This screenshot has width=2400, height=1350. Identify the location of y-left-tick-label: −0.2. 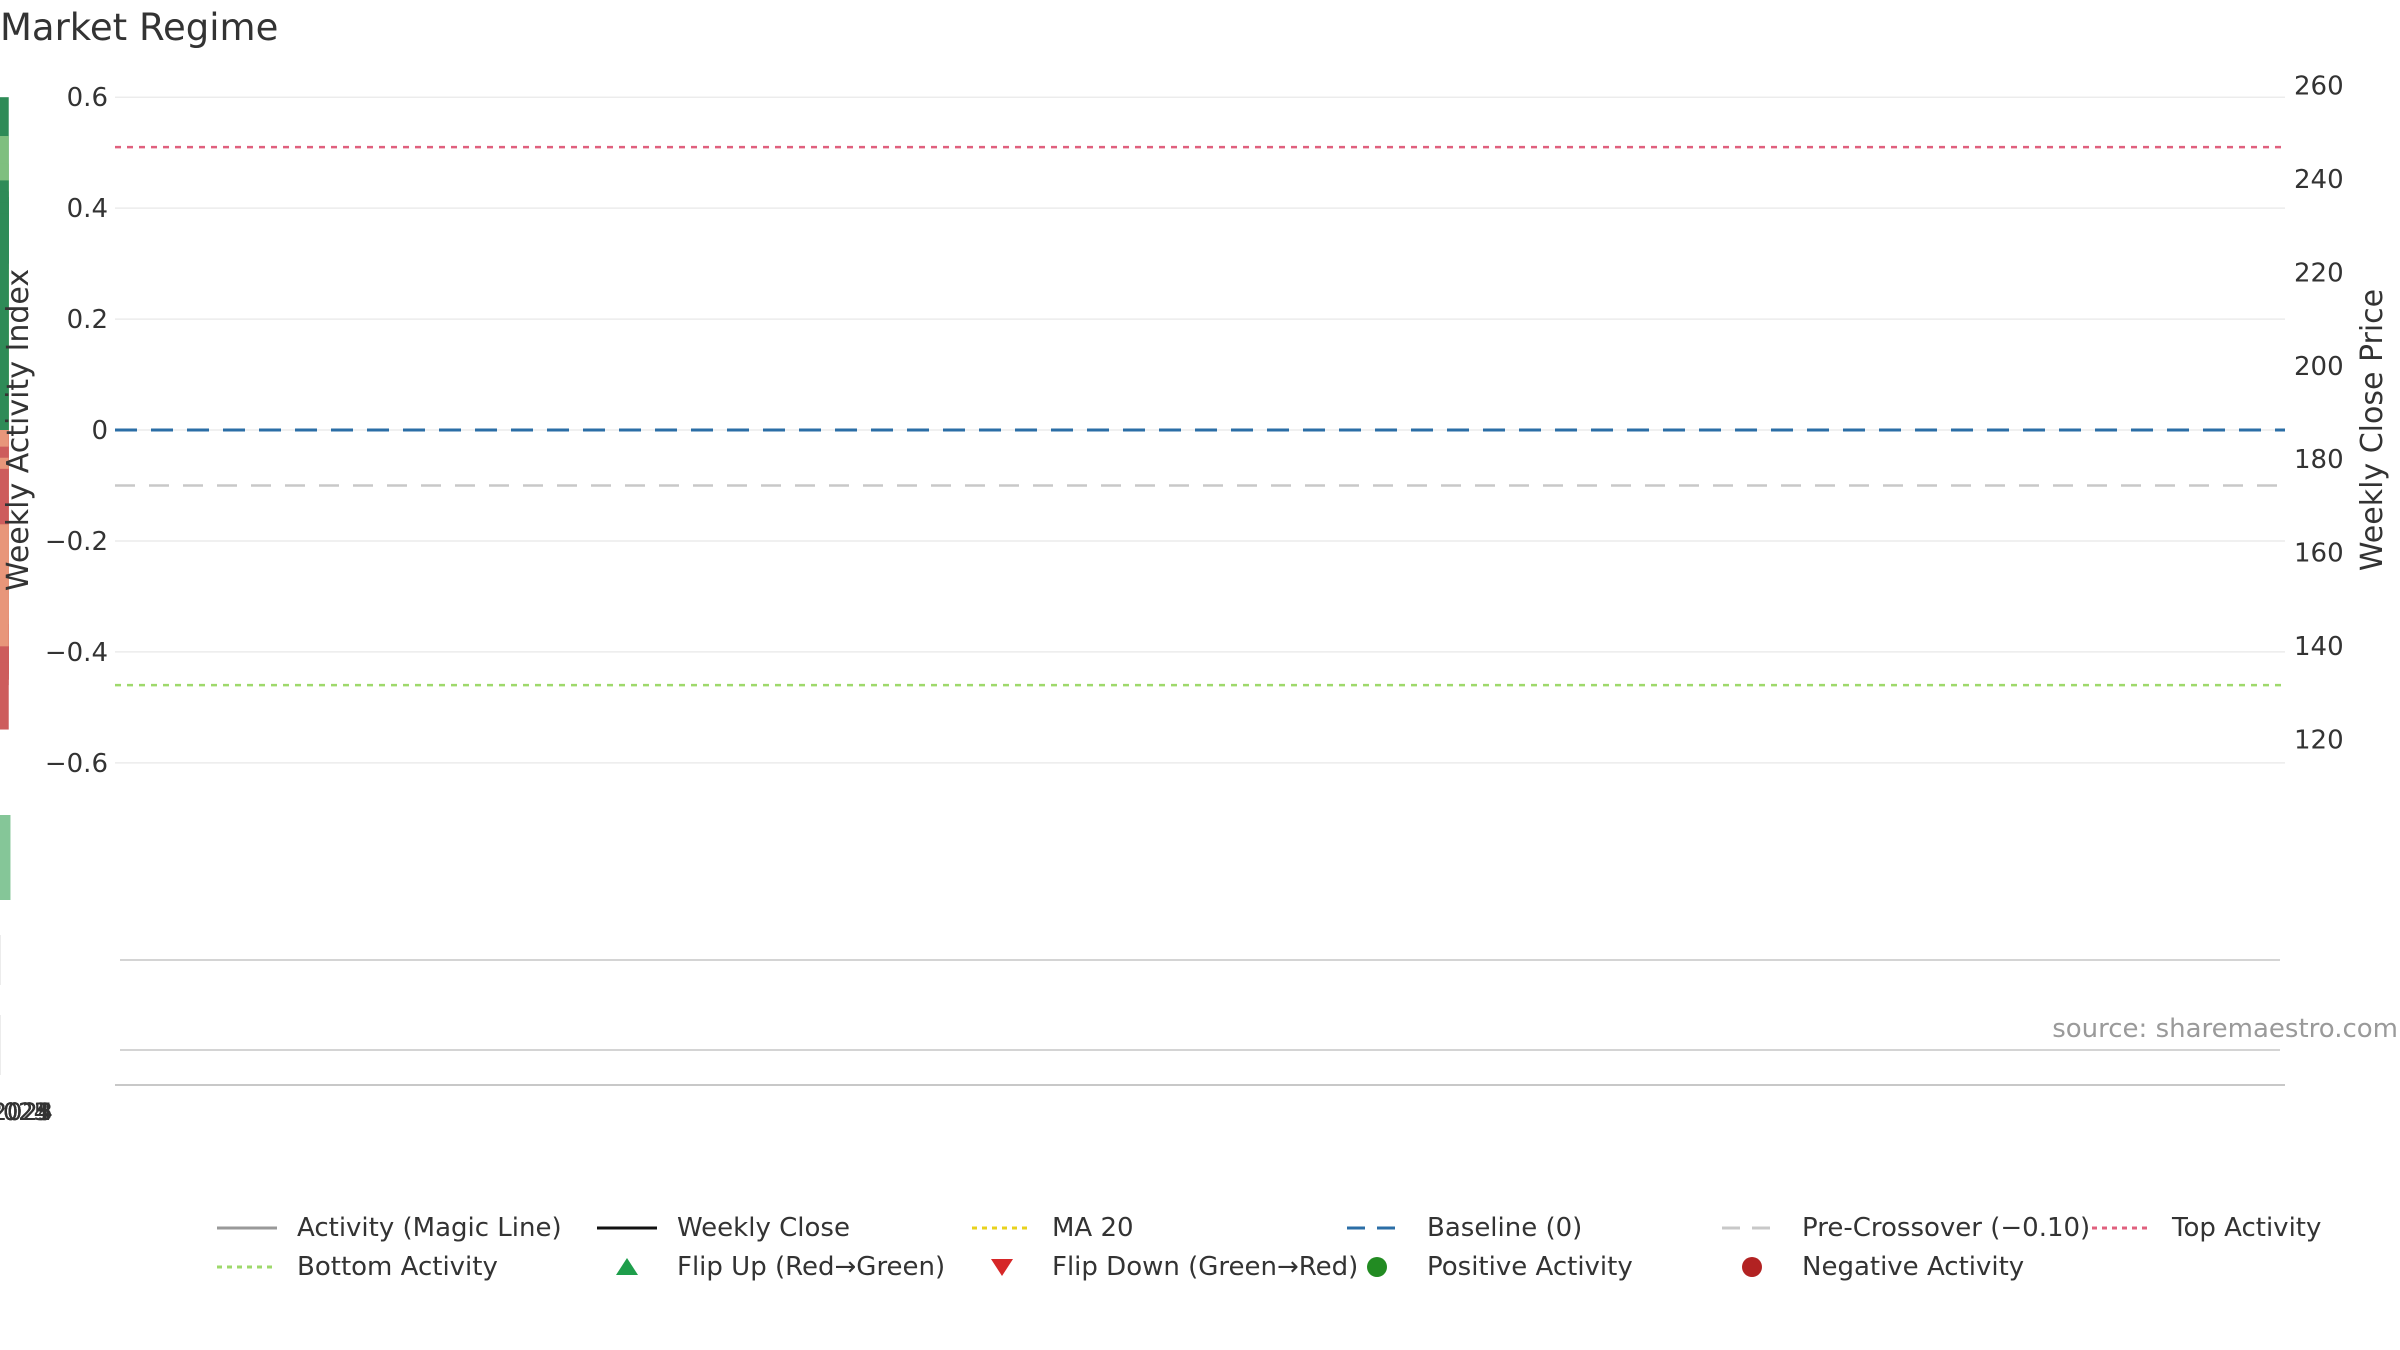
(76, 542).